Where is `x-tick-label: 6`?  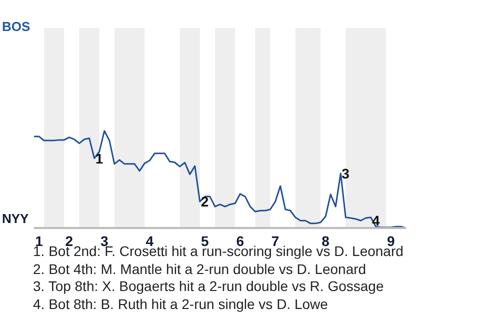
x-tick-label: 6 is located at coordinates (240, 240).